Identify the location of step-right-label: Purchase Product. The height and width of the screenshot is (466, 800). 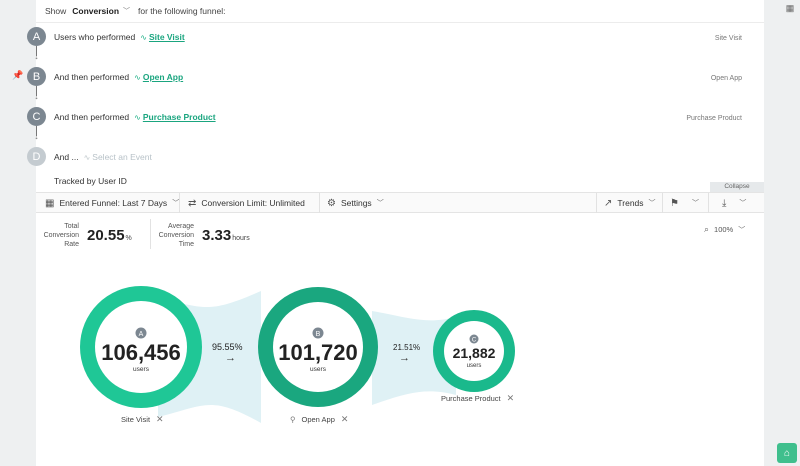
(714, 118).